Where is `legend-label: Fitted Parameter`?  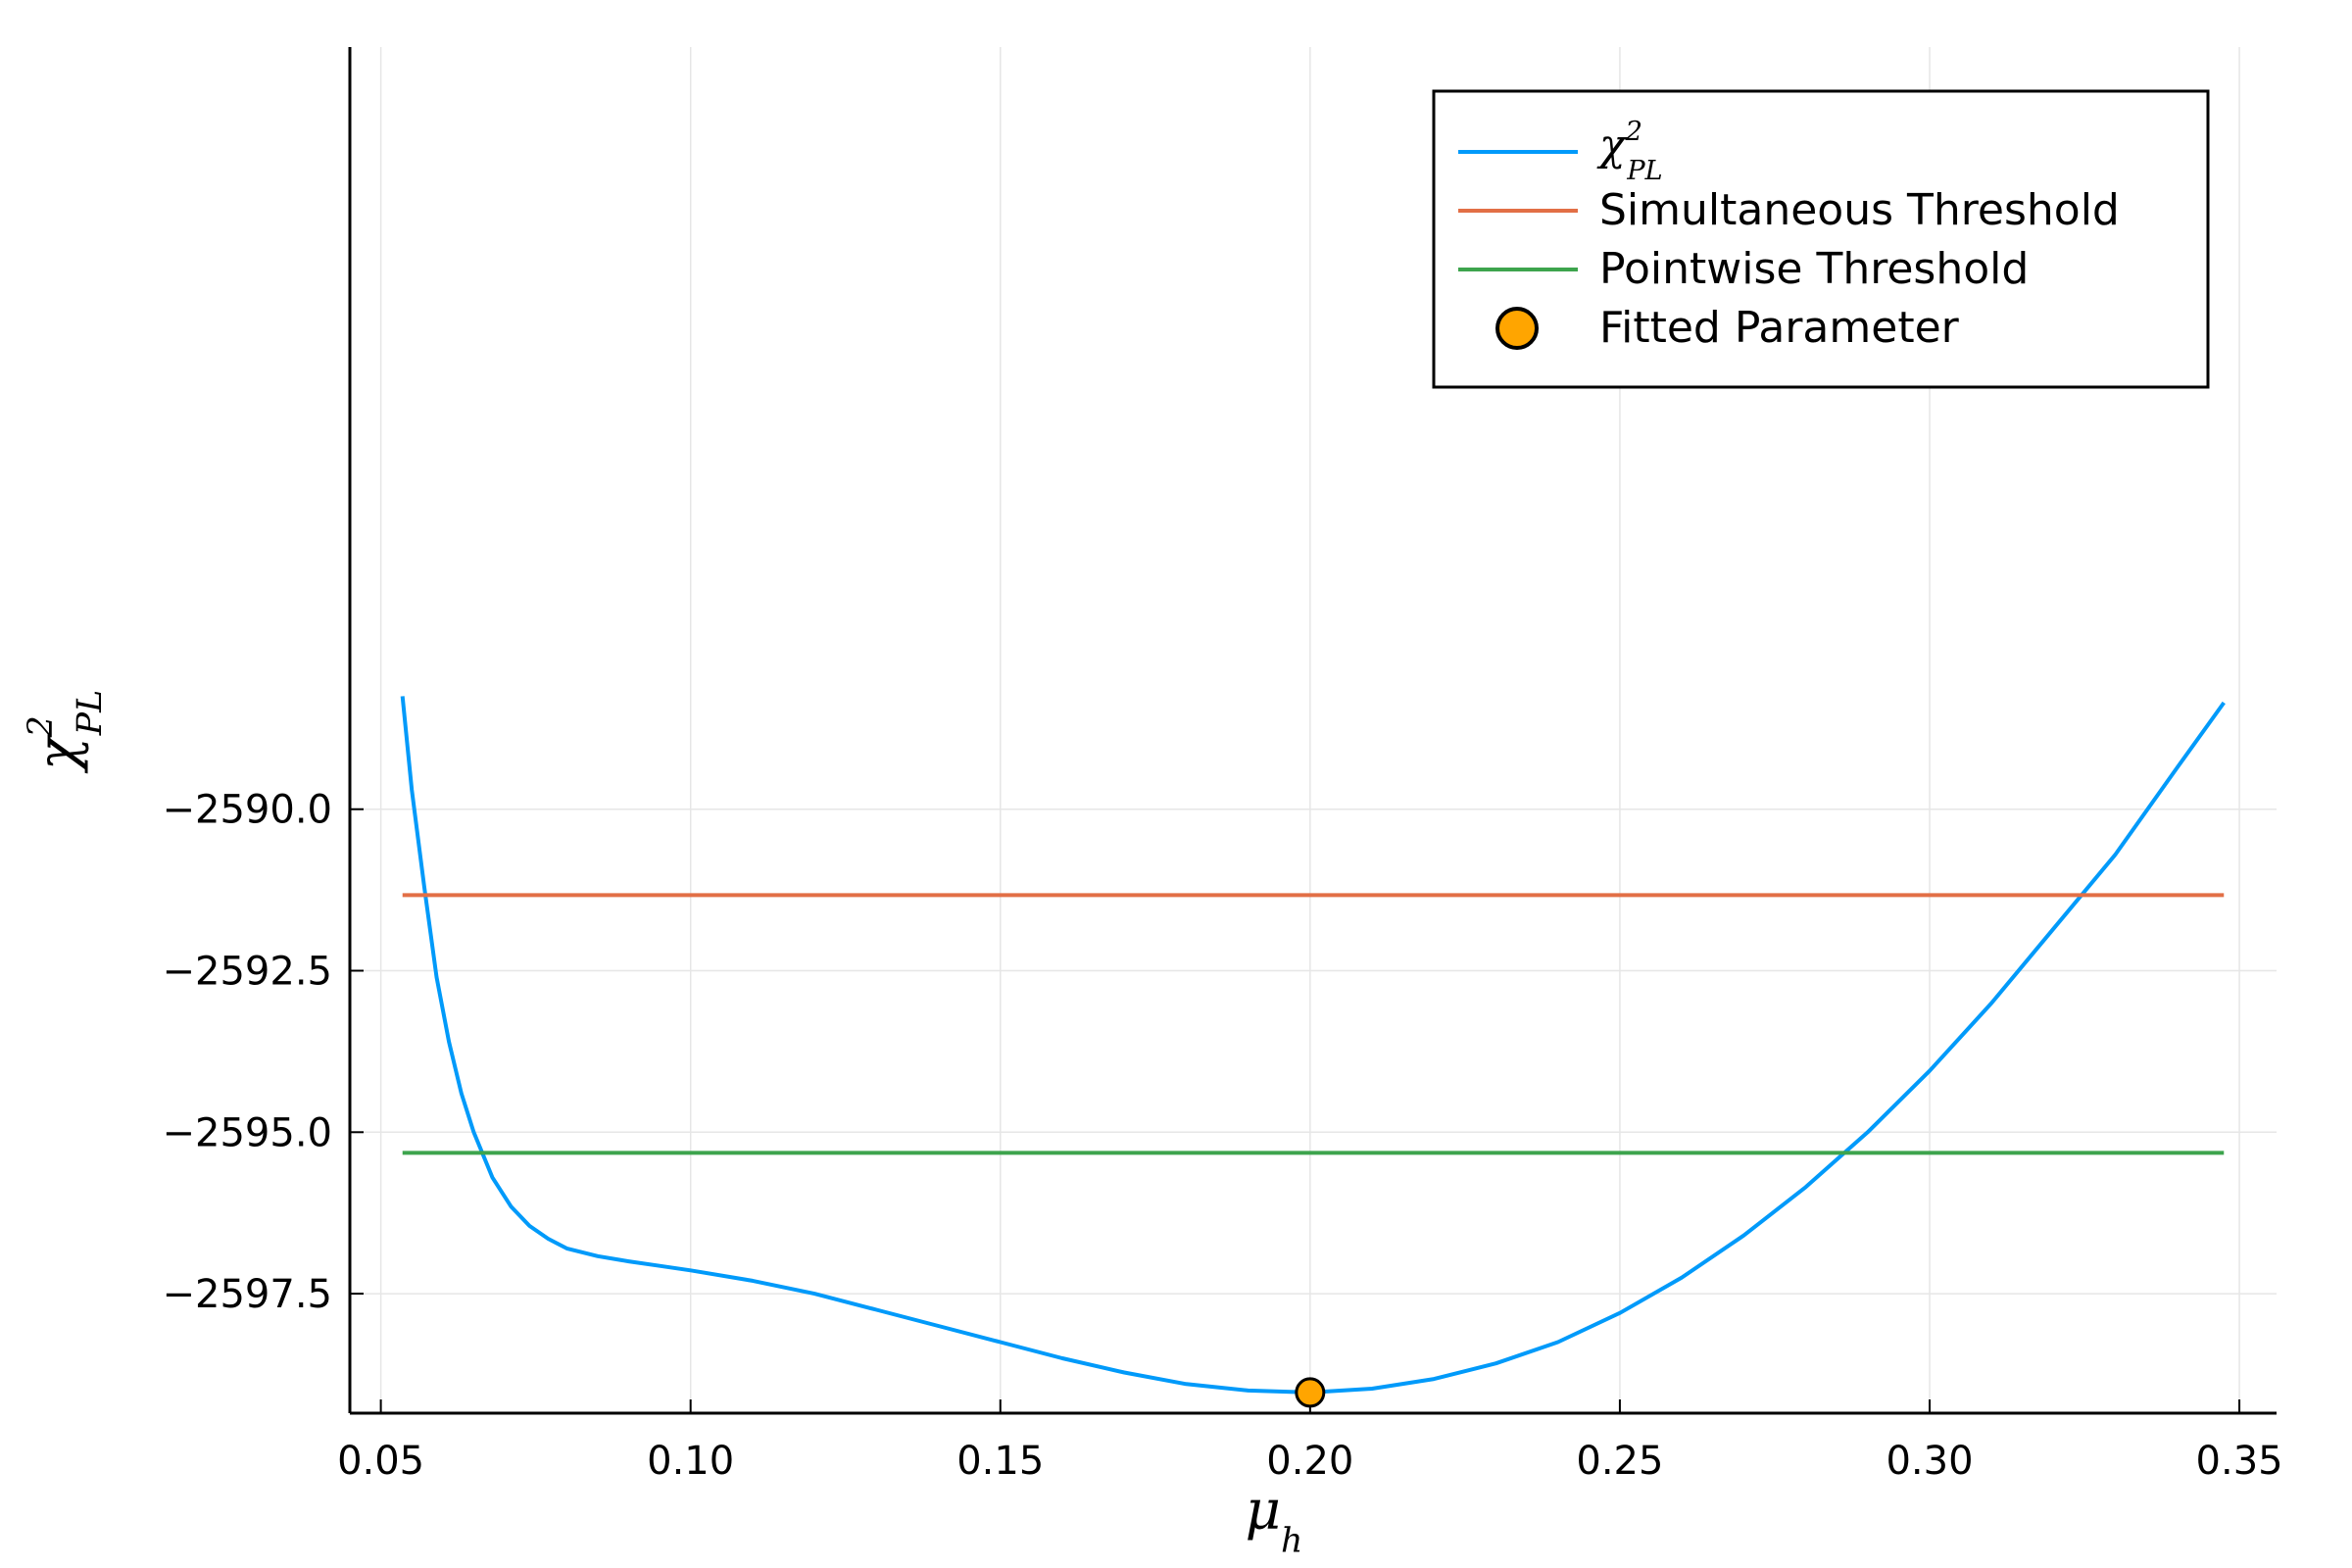
legend-label: Fitted Parameter is located at coordinates (1779, 328).